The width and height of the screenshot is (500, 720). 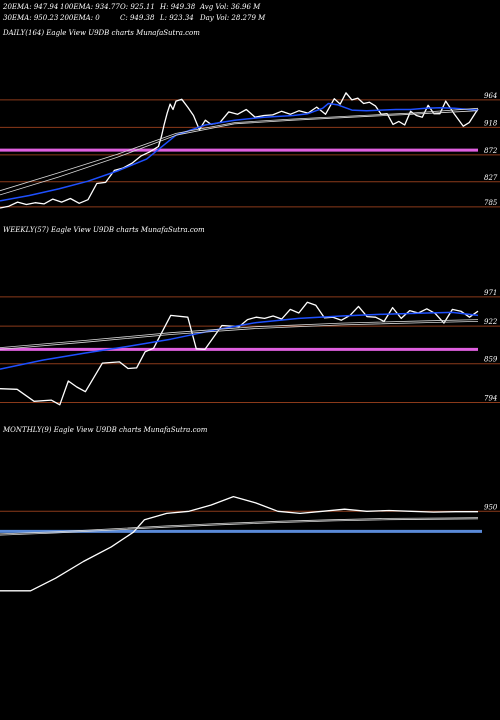 What do you see at coordinates (490, 96) in the screenshot?
I see `y-tick-label: 964` at bounding box center [490, 96].